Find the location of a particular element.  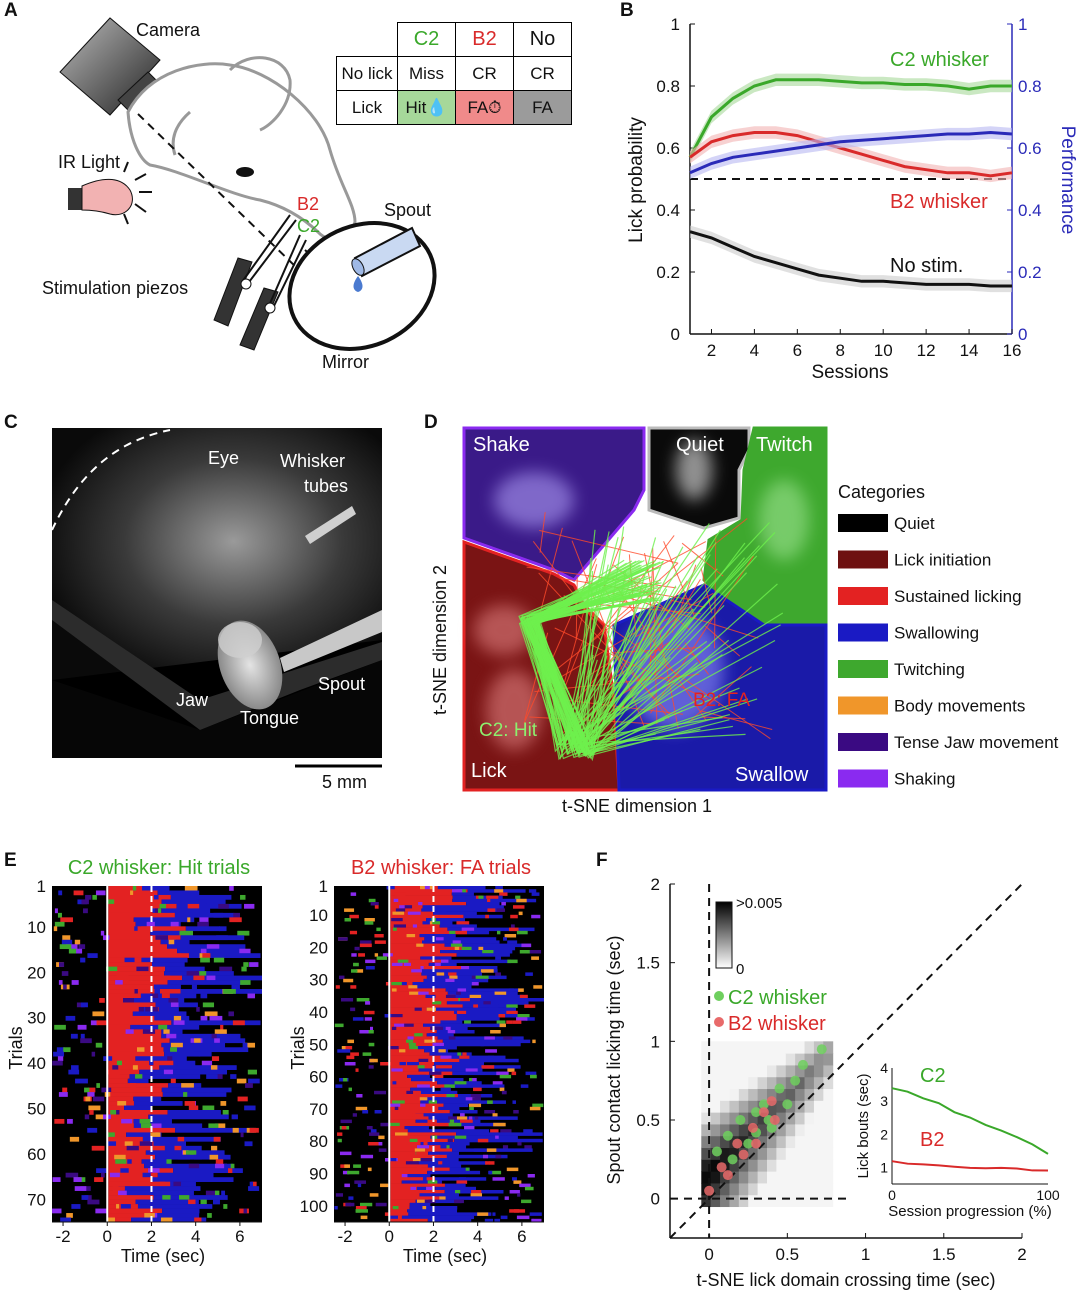

x-axis-label: Time (sec) is located at coordinates (445, 1256).